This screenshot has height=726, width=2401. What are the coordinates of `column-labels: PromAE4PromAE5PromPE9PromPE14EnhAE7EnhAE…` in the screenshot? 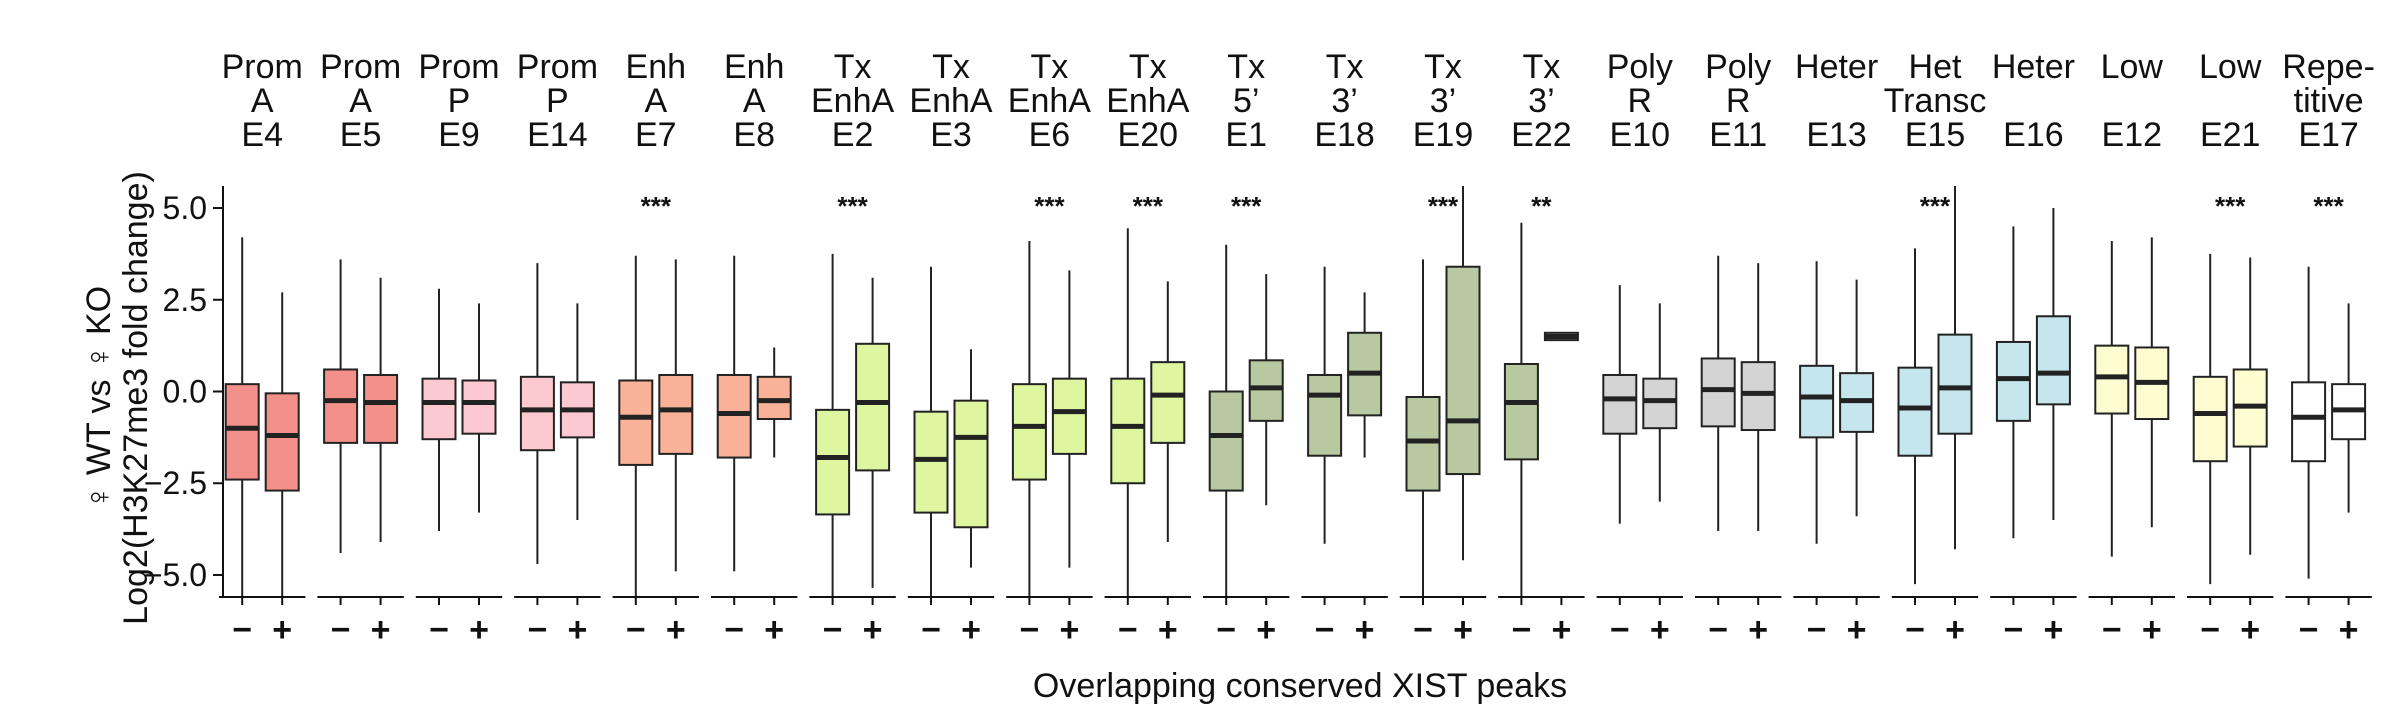 It's located at (1298, 101).